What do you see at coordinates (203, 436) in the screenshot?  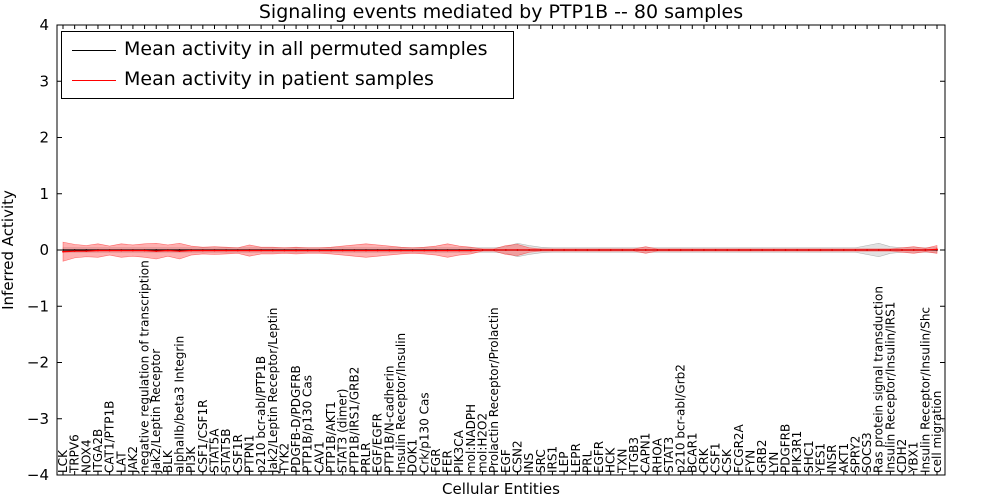 I see `x-tick-label: CSF1/CSF1R` at bounding box center [203, 436].